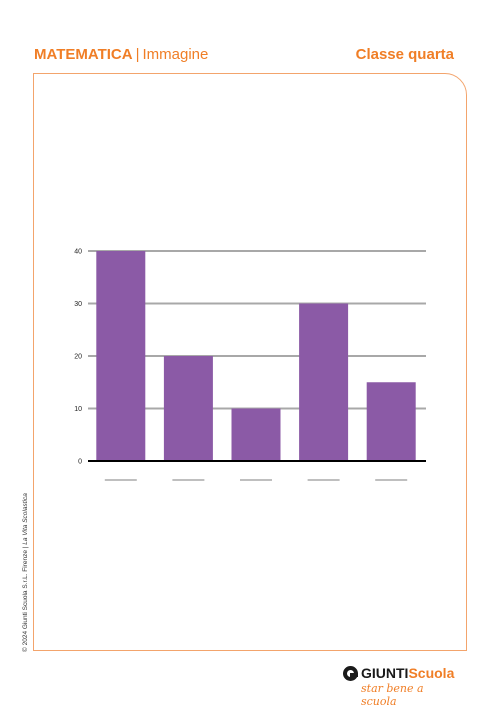  What do you see at coordinates (431, 673) in the screenshot?
I see `logo-brand-second: Scuola` at bounding box center [431, 673].